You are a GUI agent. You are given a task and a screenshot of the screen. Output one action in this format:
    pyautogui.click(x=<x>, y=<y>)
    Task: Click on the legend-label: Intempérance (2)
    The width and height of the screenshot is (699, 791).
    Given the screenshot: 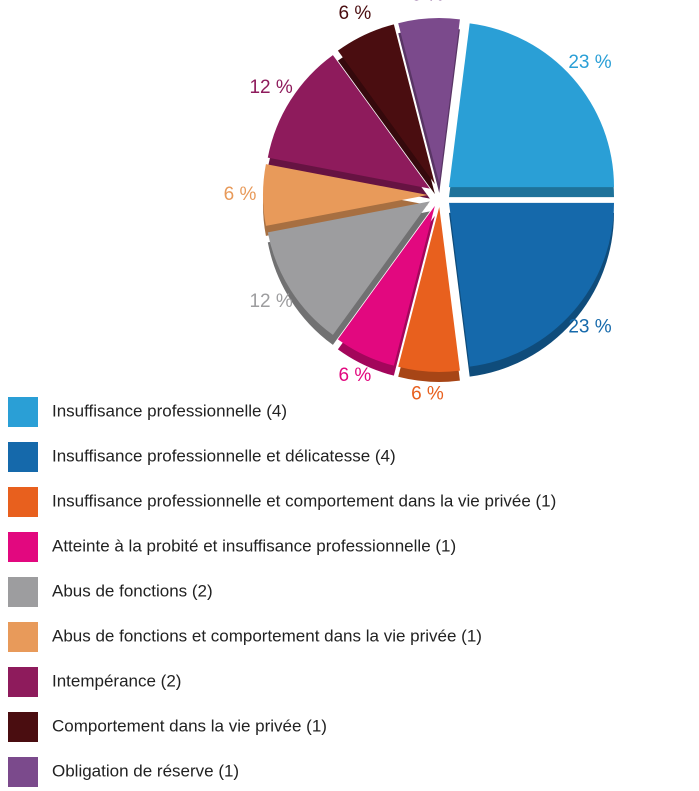 What is the action you would take?
    pyautogui.click(x=116, y=680)
    